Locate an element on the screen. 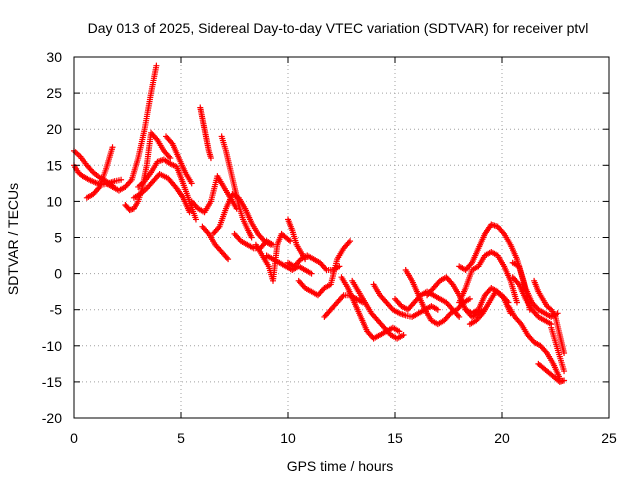 The width and height of the screenshot is (640, 480). x-axis-tick-labels: 0 5 10 15 20 25 is located at coordinates (343, 438).